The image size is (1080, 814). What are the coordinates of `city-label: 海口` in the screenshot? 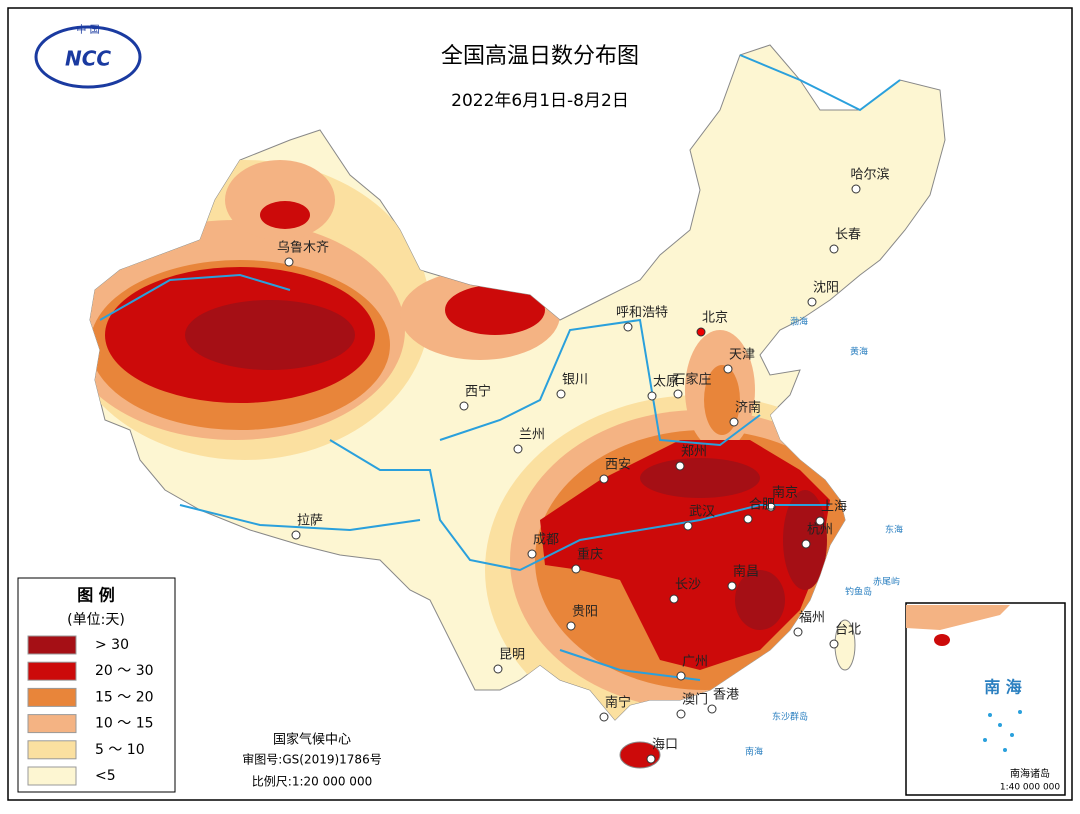 It's located at (665, 745).